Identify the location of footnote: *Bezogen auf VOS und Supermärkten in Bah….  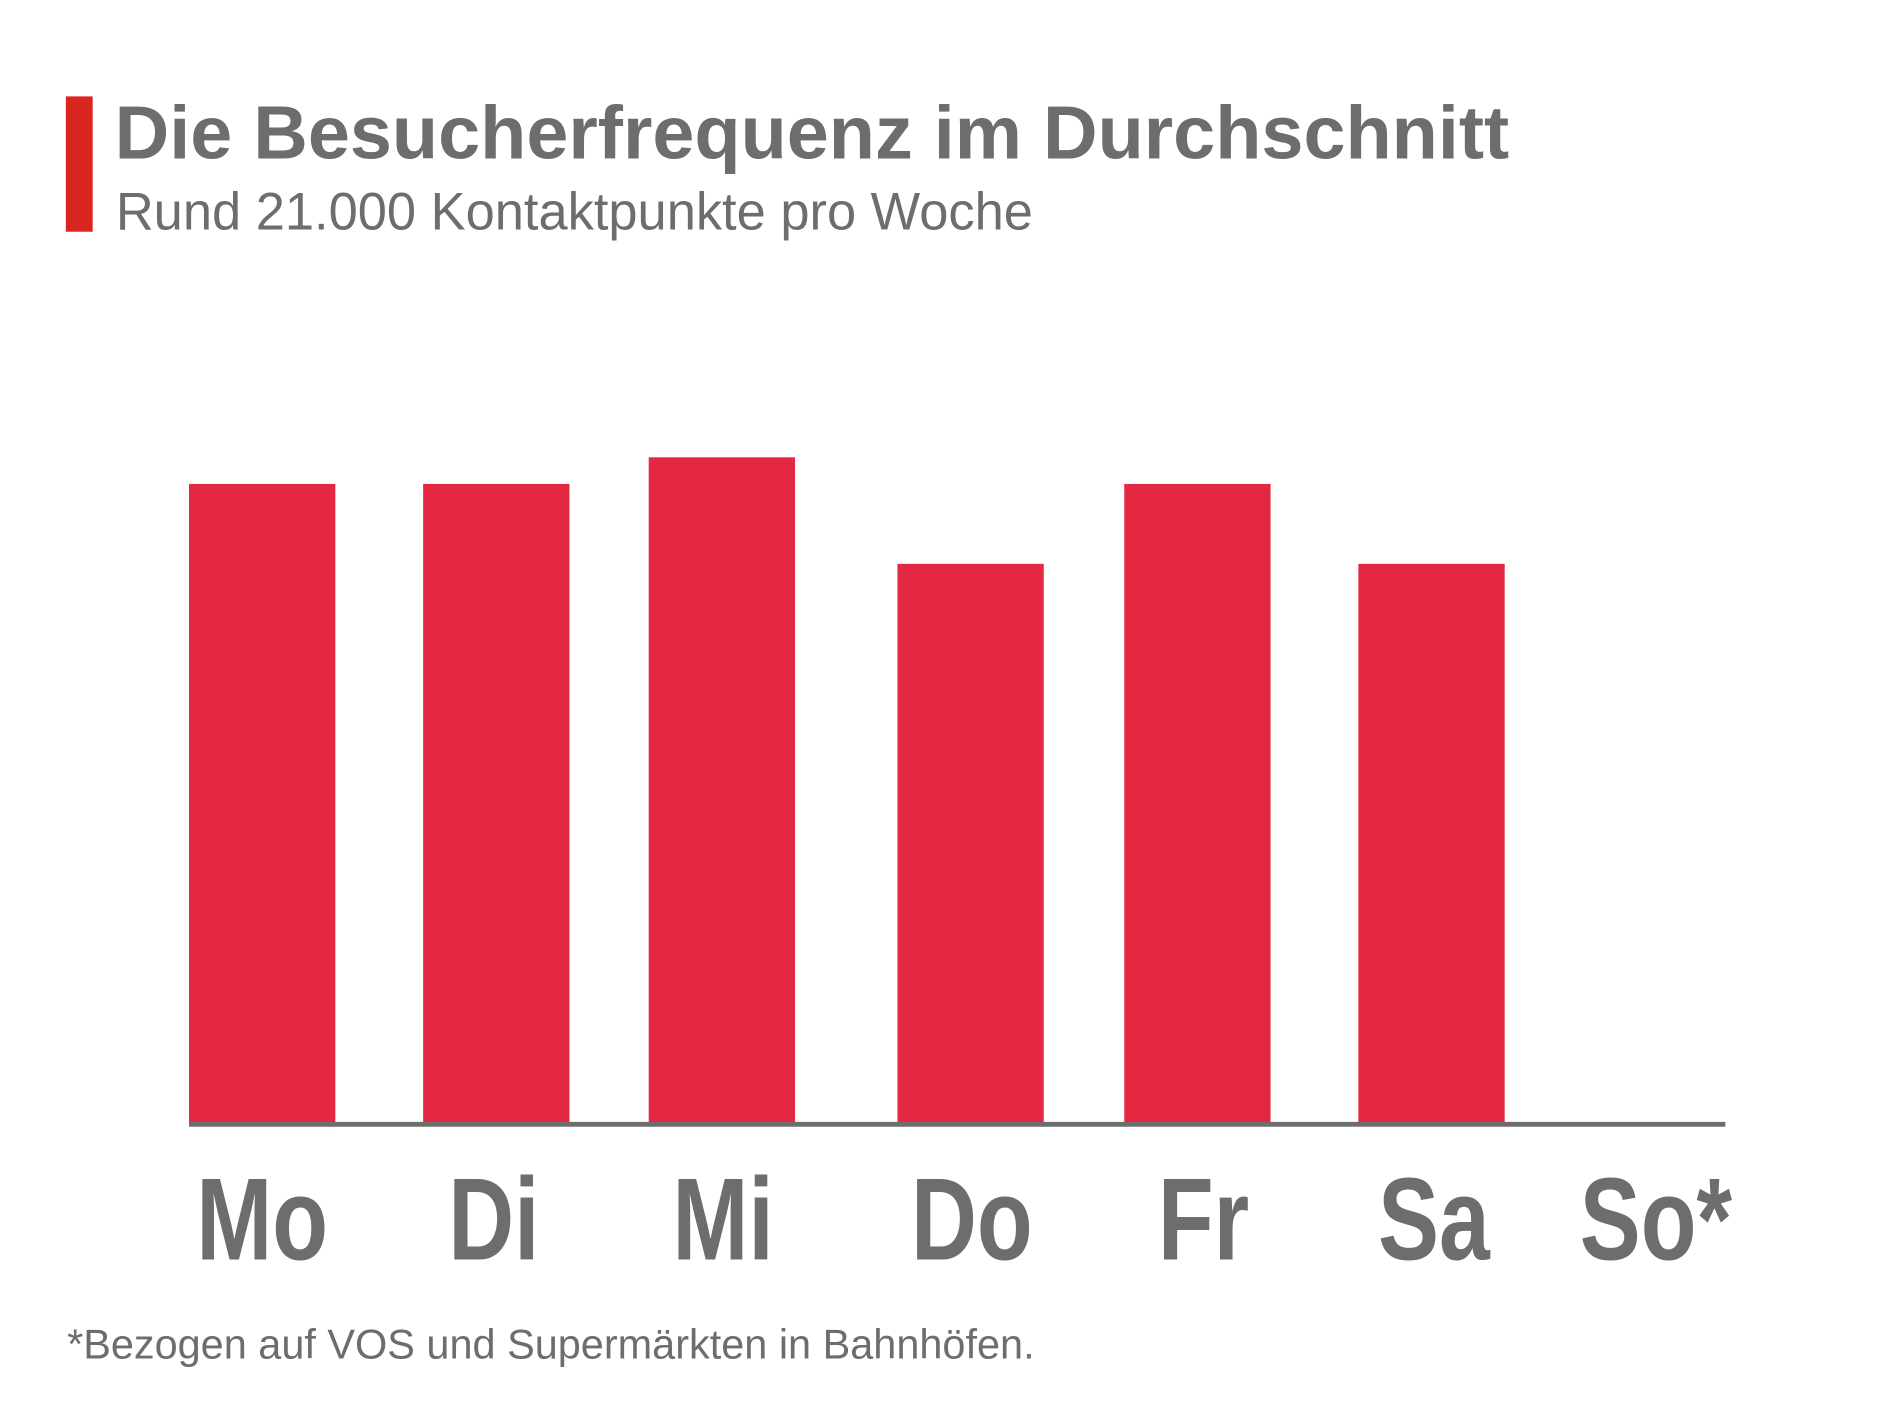
(551, 1343).